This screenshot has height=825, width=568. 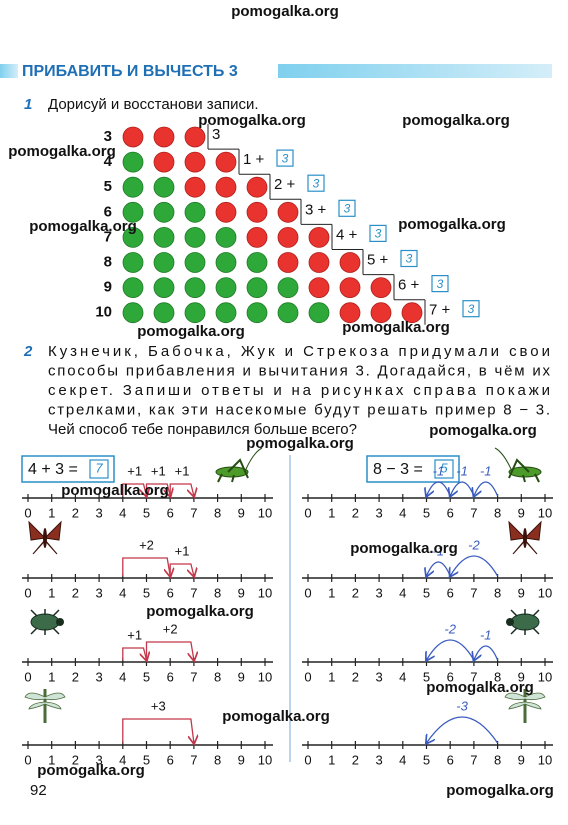 I want to click on grasshopper, so click(x=518, y=465).